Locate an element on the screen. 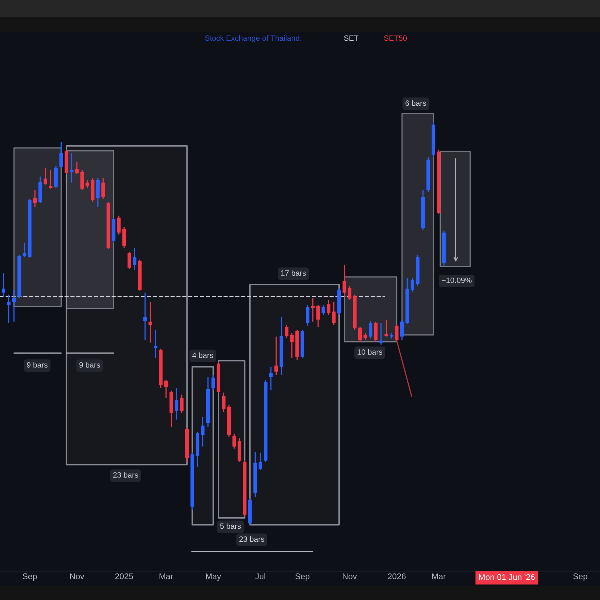 This screenshot has width=600, height=600. x-tick-label: Jul is located at coordinates (260, 576).